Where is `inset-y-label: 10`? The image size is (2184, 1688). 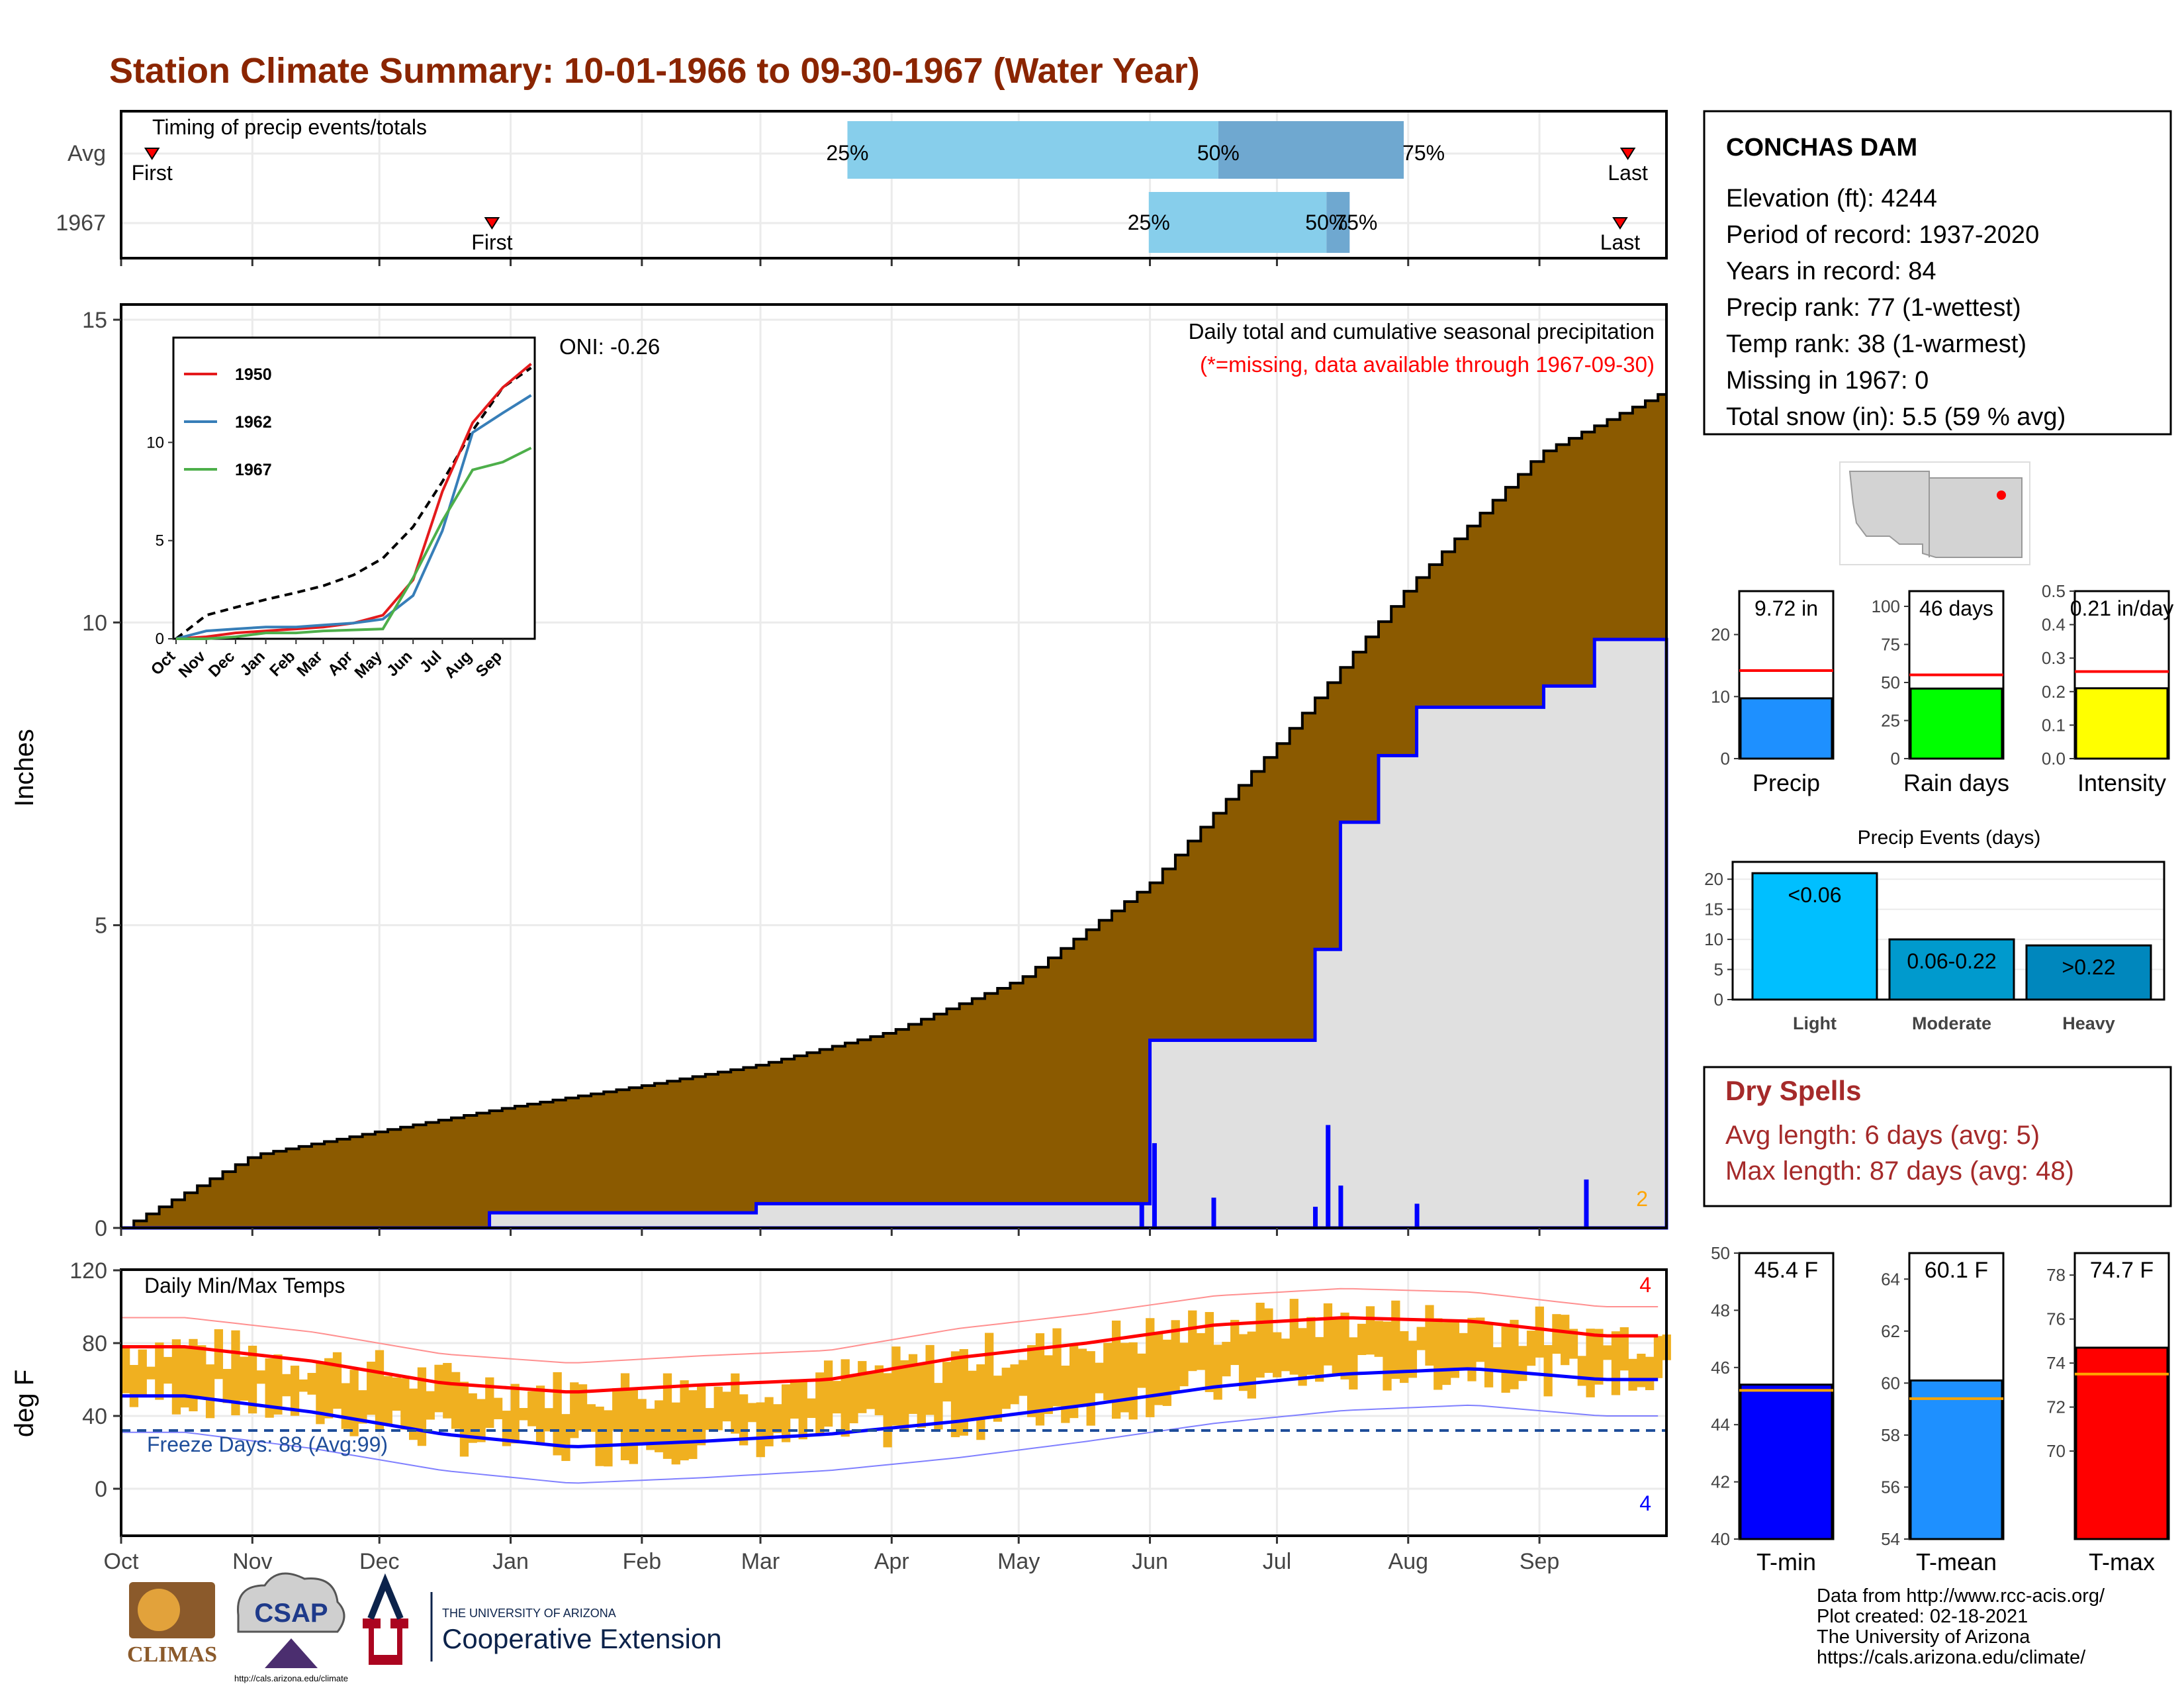 inset-y-label: 10 is located at coordinates (155, 442).